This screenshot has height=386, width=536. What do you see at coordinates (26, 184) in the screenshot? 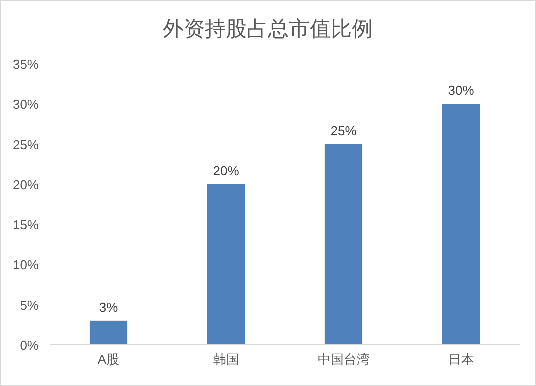
I see `y-tick-label: 20%` at bounding box center [26, 184].